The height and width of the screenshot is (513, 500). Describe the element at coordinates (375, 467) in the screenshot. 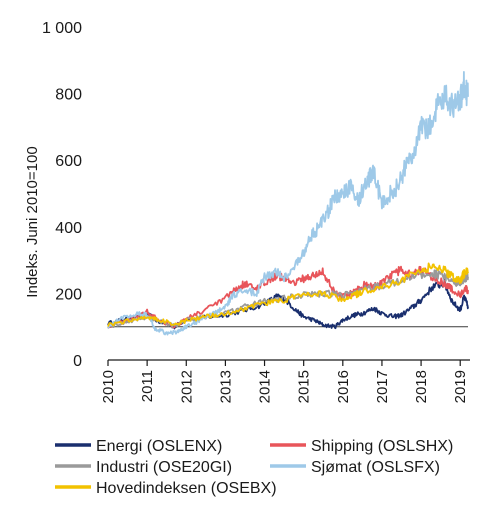

I see `legend-label: Sjømat (OSLSFX)` at that location.